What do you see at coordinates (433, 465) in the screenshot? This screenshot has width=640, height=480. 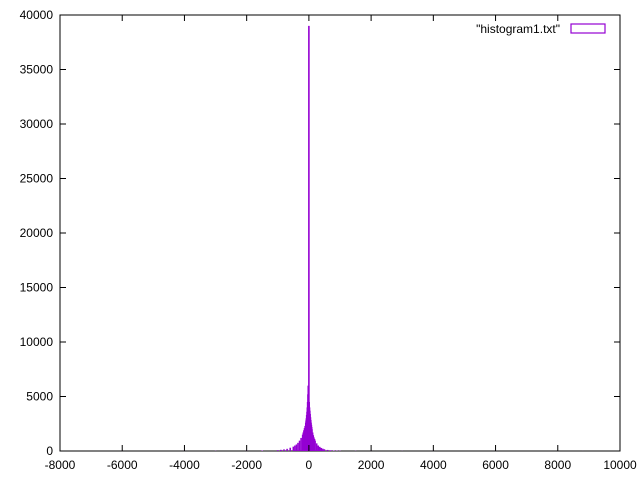 I see `x-tick-label: 4000` at bounding box center [433, 465].